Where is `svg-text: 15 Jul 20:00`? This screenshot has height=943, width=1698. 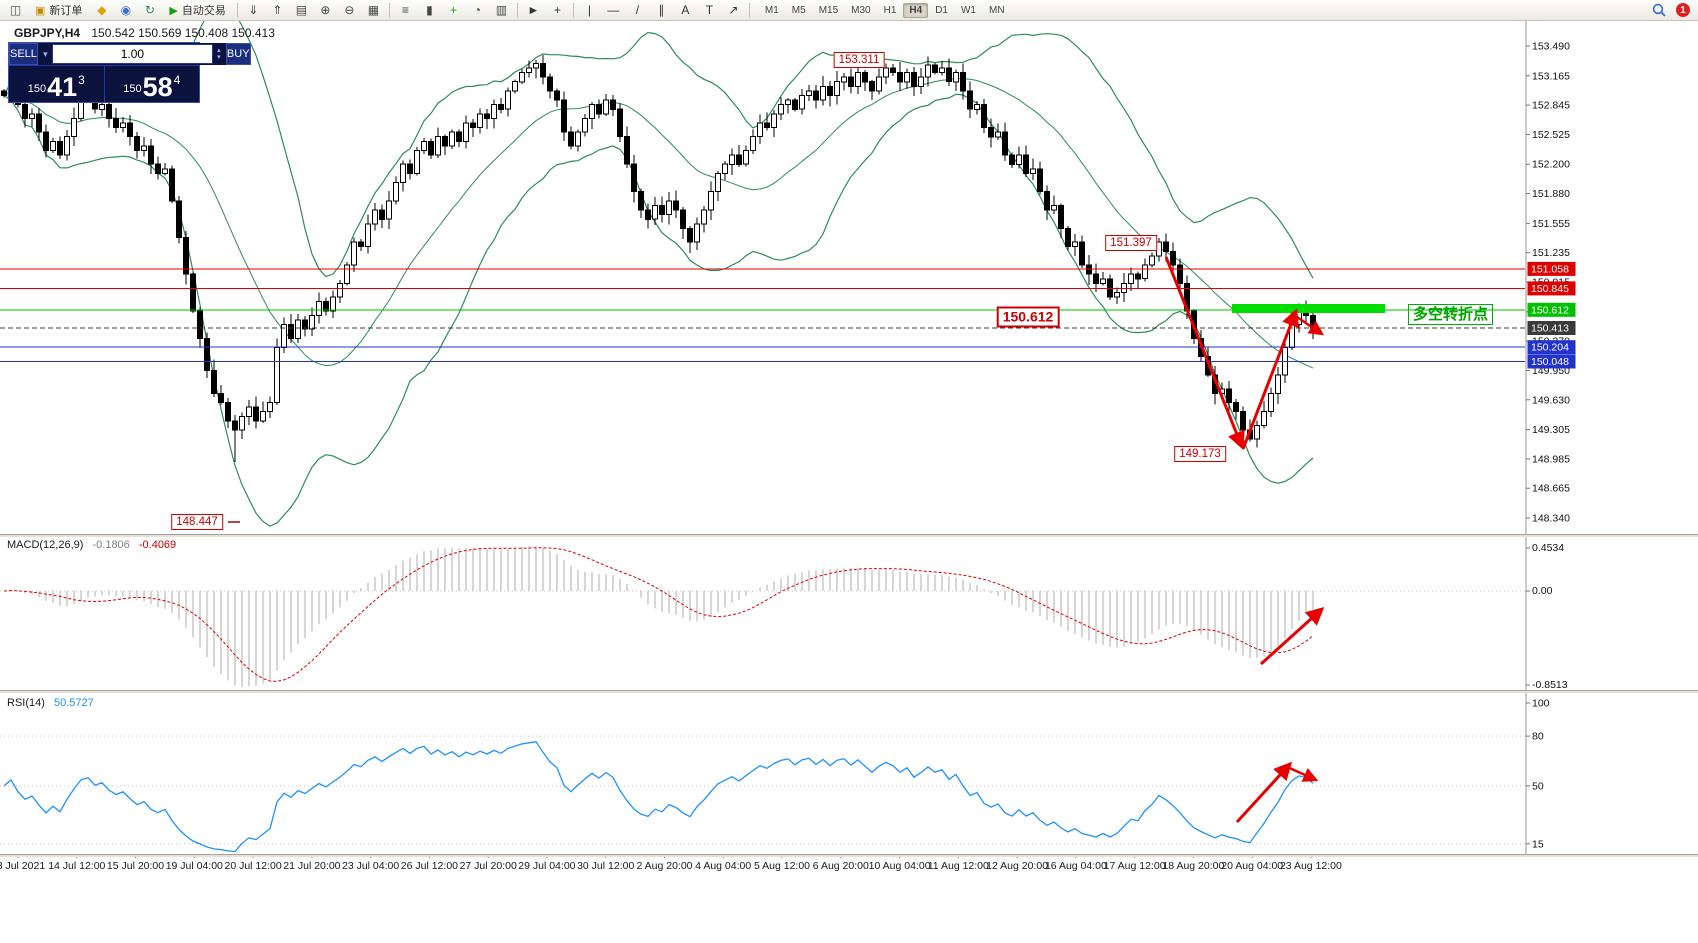
svg-text: 15 Jul 20:00 is located at coordinates (135, 866).